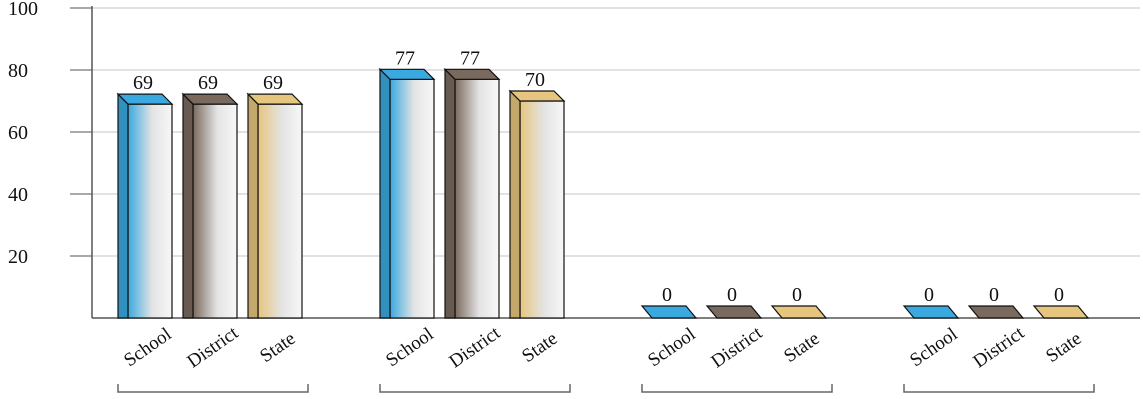 The height and width of the screenshot is (399, 1143). What do you see at coordinates (18, 195) in the screenshot?
I see `y-tick-label: 40` at bounding box center [18, 195].